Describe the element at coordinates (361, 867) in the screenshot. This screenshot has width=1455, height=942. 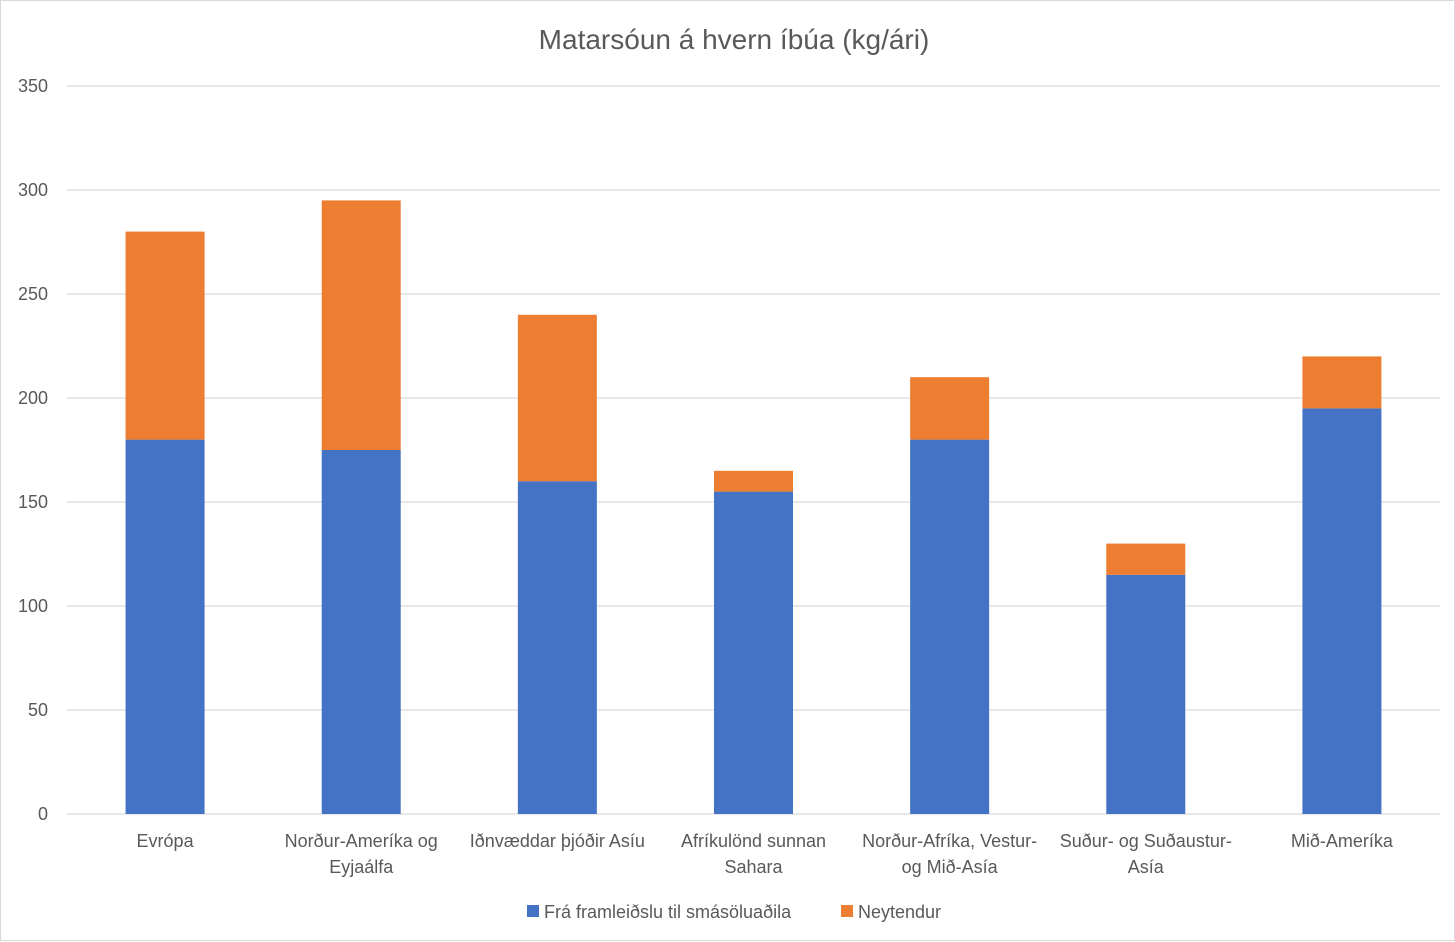
I see `x-tick-label: Eyjaálfa` at that location.